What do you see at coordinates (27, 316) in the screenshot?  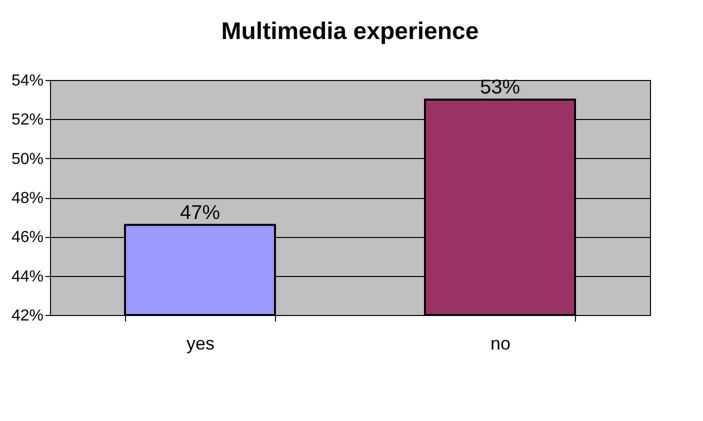 I see `y-tick-label: 42%` at bounding box center [27, 316].